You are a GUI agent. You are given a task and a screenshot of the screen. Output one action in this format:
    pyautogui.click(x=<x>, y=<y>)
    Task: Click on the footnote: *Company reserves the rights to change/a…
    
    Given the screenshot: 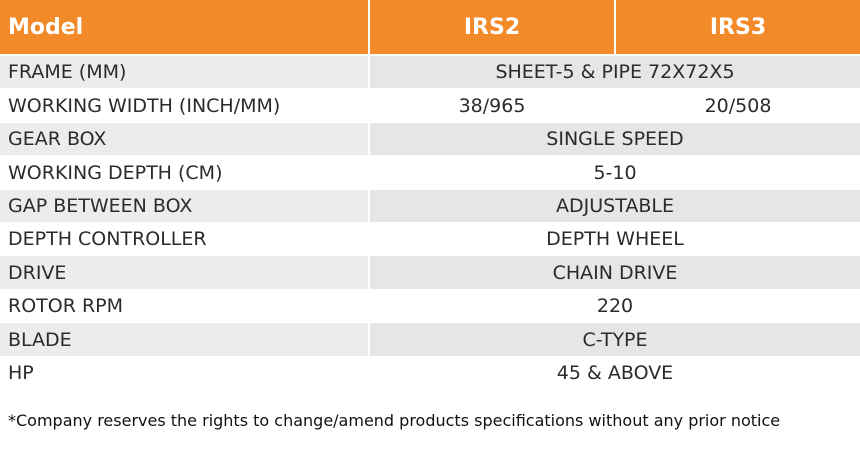 What is the action you would take?
    pyautogui.click(x=394, y=420)
    